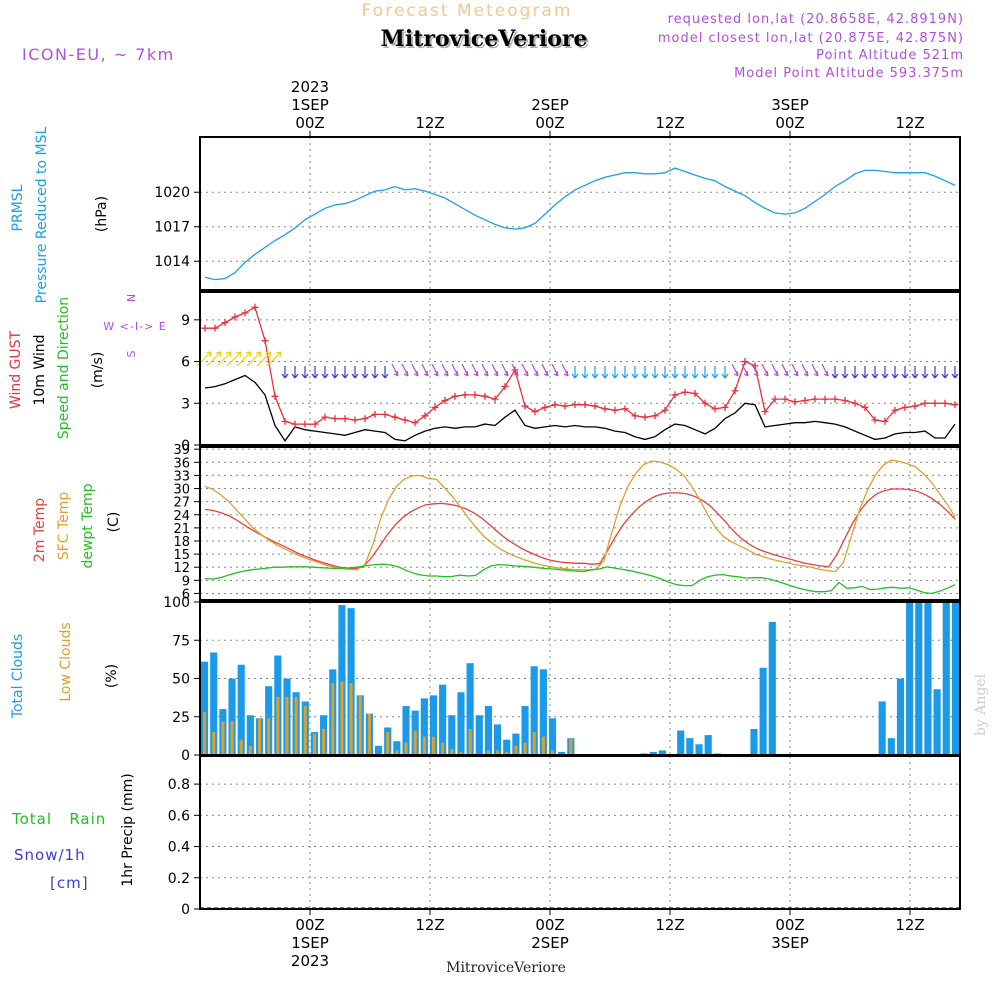  I want to click on compass-we: W <-I-> E, so click(134, 326).